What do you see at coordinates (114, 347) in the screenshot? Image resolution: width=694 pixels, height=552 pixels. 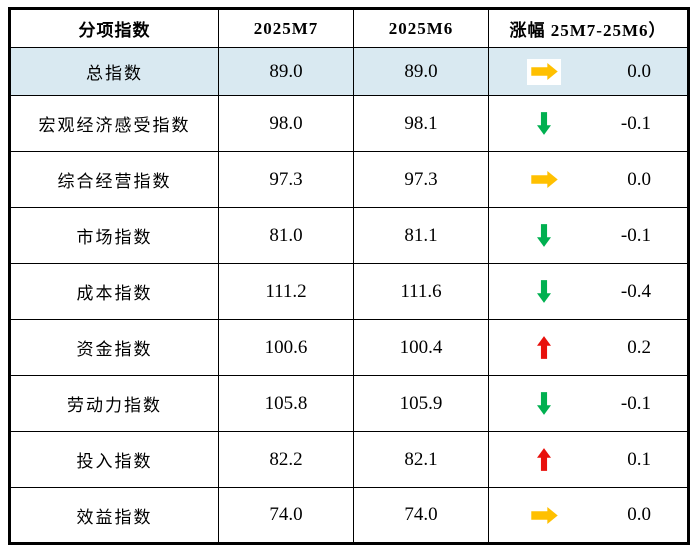 I see `index-name-cell: 资金指数` at bounding box center [114, 347].